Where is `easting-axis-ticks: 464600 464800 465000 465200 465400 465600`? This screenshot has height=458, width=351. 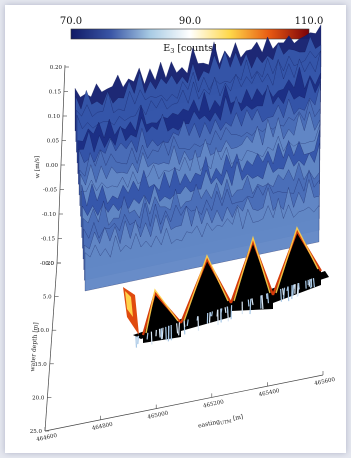
easting-axis-ticks: 464600 464800 465000 465200 465400 465600 is located at coordinates (186, 407).